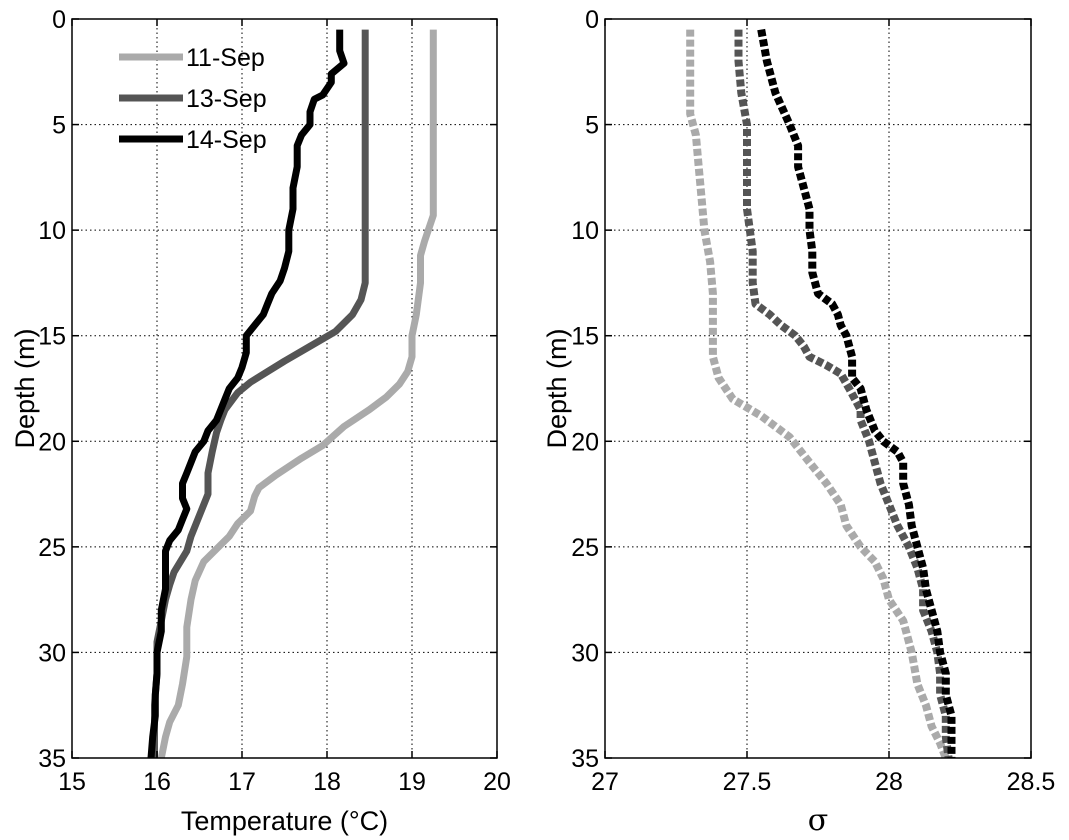 This screenshot has height=840, width=1069. Describe the element at coordinates (226, 99) in the screenshot. I see `legend-entry-label: 13-Sep` at that location.